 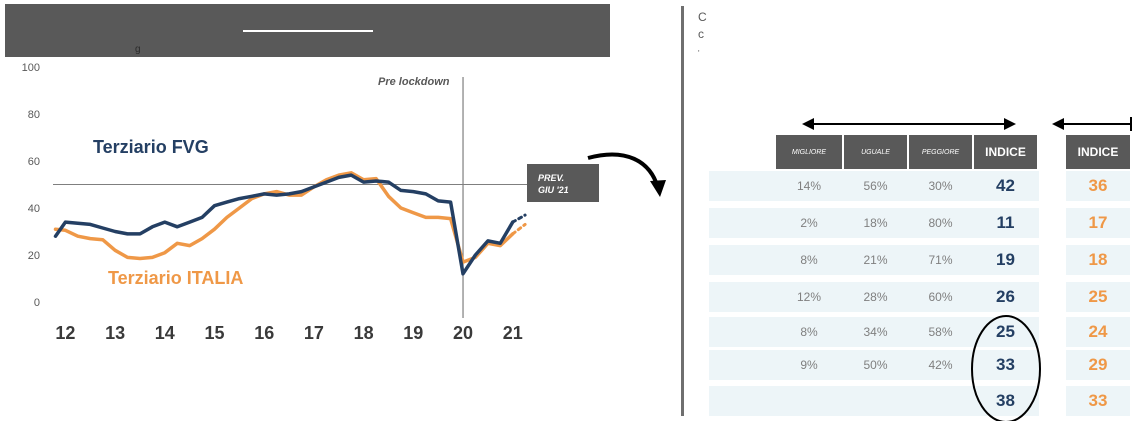 What do you see at coordinates (165, 333) in the screenshot?
I see `x-tick-label: 14` at bounding box center [165, 333].